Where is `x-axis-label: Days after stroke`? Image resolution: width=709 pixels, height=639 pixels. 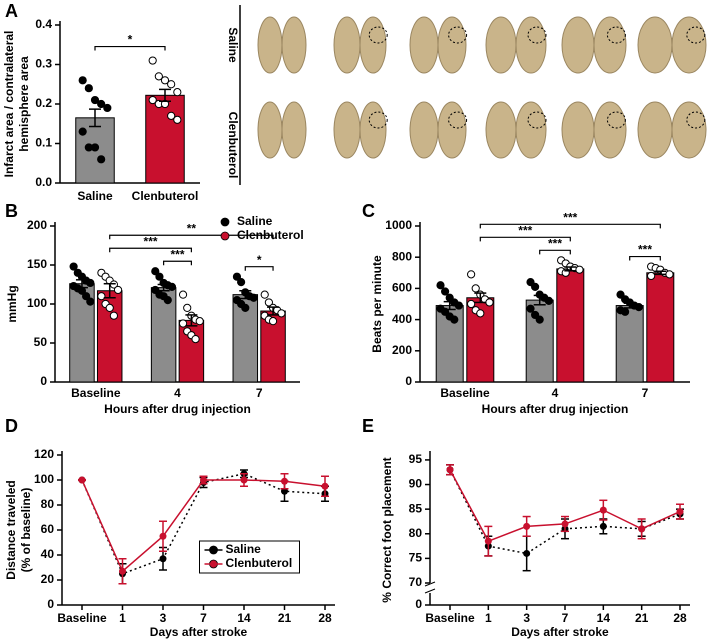
x-axis-label: Days after stroke is located at coordinates (199, 632).